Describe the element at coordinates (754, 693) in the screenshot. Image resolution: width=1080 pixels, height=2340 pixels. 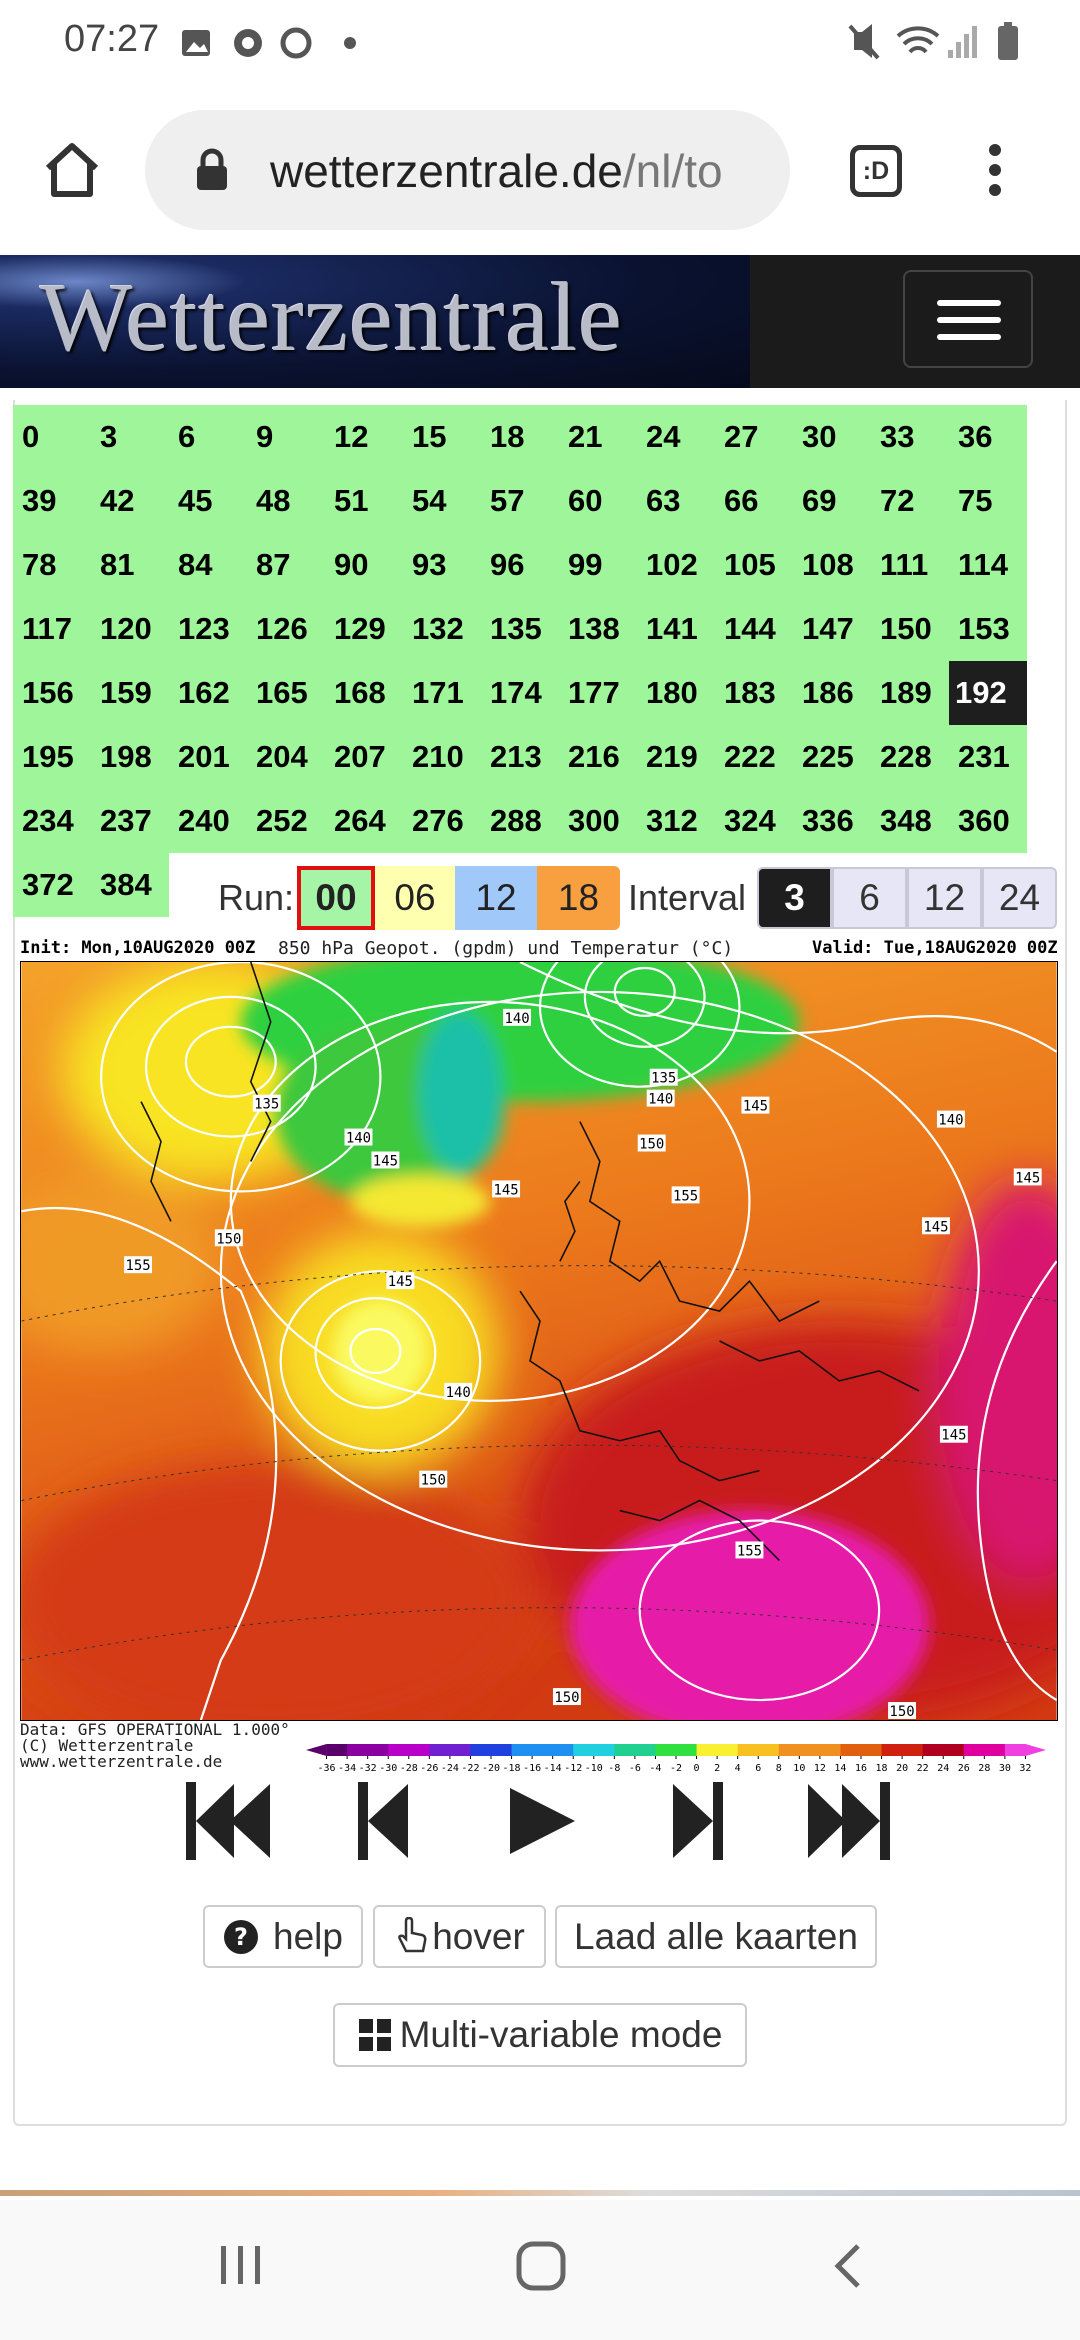
I see `hour-cell: 183` at that location.